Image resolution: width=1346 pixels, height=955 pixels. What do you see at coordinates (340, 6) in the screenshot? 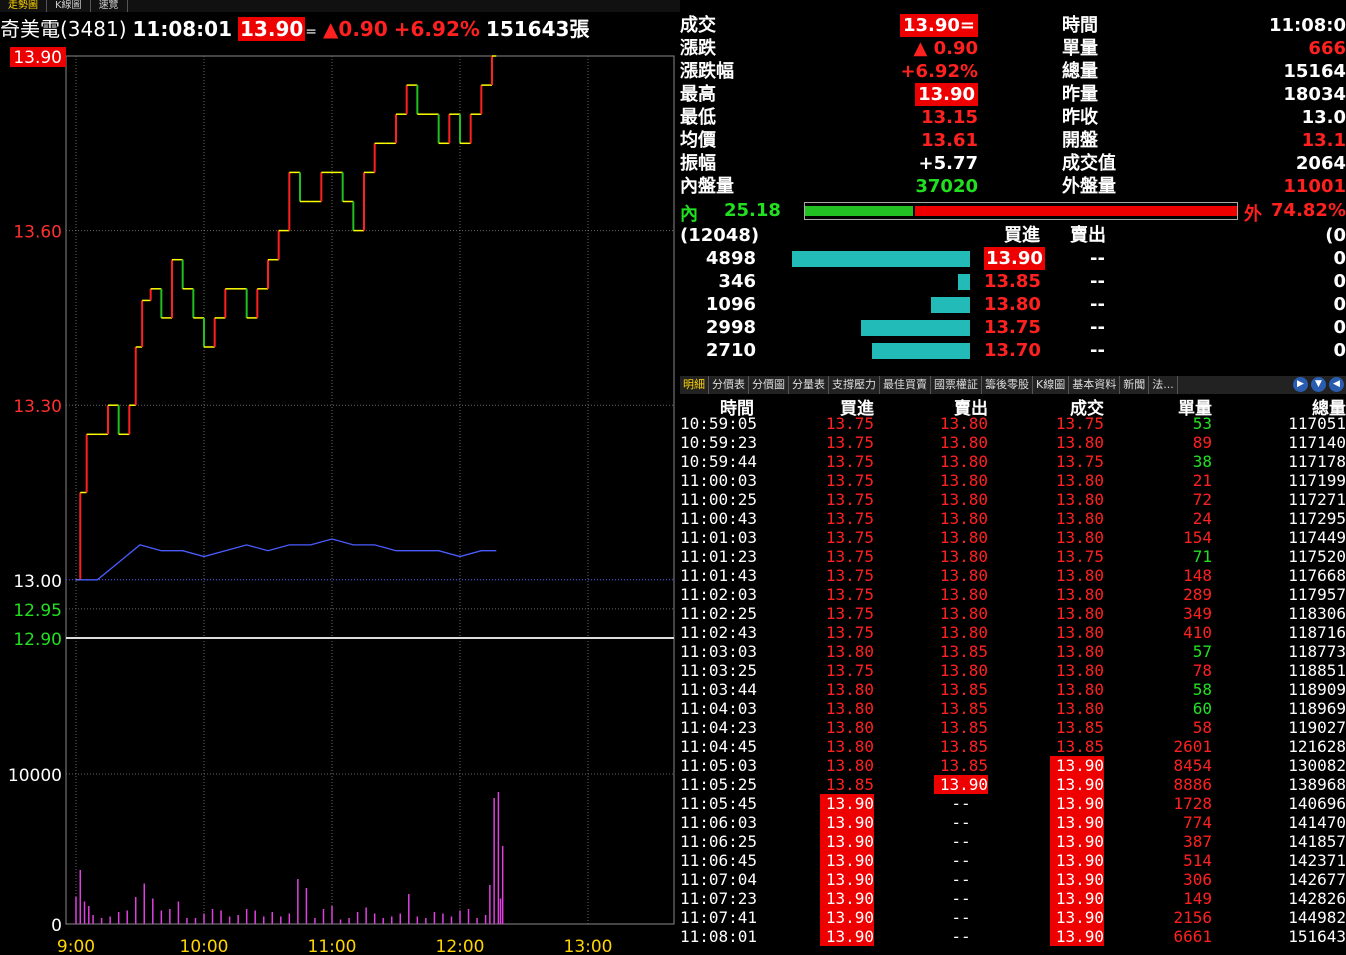
I see `view-tabs: 走勢圖 K線圖 速覽` at bounding box center [340, 6].